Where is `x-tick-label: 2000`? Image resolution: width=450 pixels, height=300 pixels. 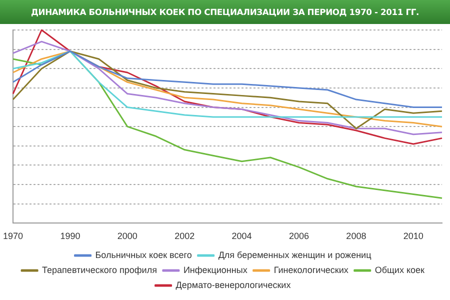 x-tick-label: 2000 is located at coordinates (127, 236).